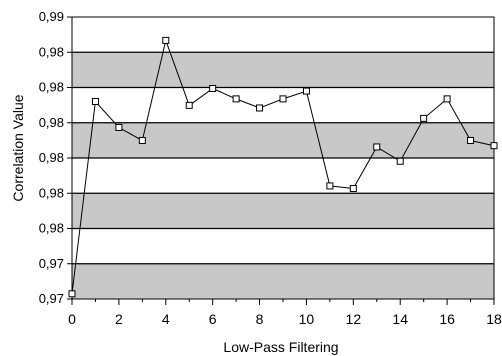 The height and width of the screenshot is (356, 502). I want to click on x-axis-label: Low-Pass Filtering, so click(280, 347).